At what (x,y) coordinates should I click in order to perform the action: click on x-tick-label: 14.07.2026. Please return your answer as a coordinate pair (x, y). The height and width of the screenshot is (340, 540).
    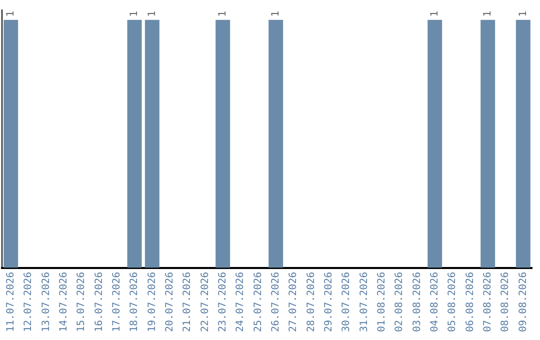
    Looking at the image, I should click on (64, 302).